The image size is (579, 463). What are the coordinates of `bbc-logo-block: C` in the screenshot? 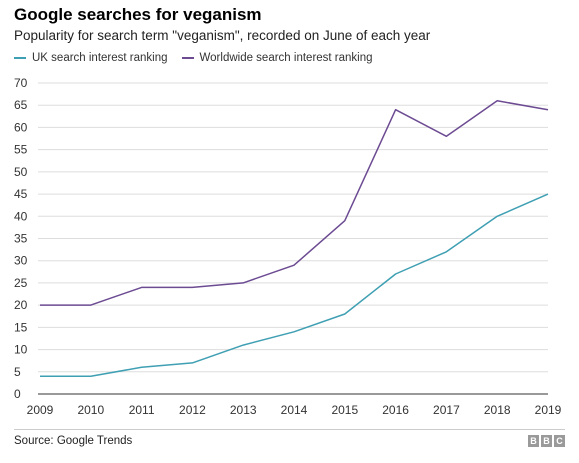 It's located at (559, 441).